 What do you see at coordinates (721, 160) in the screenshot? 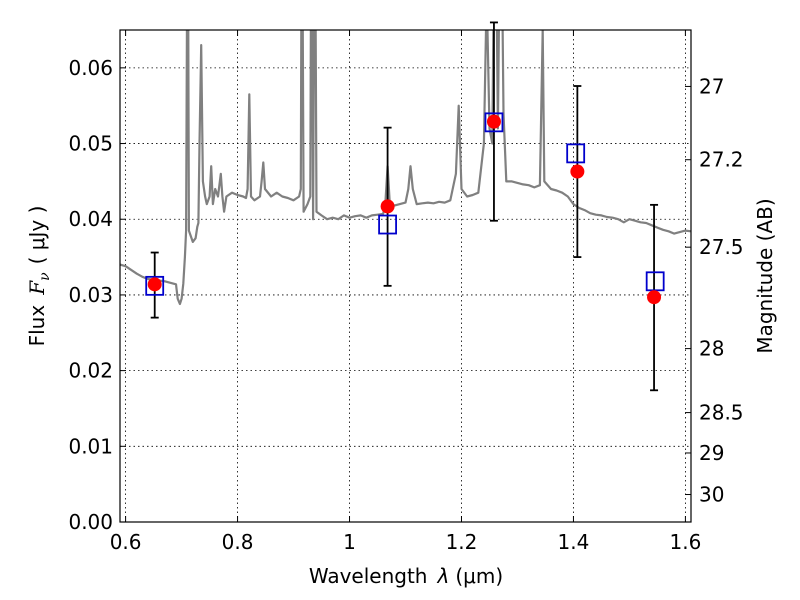
I see `right-tick-label: 27.2` at bounding box center [721, 160].